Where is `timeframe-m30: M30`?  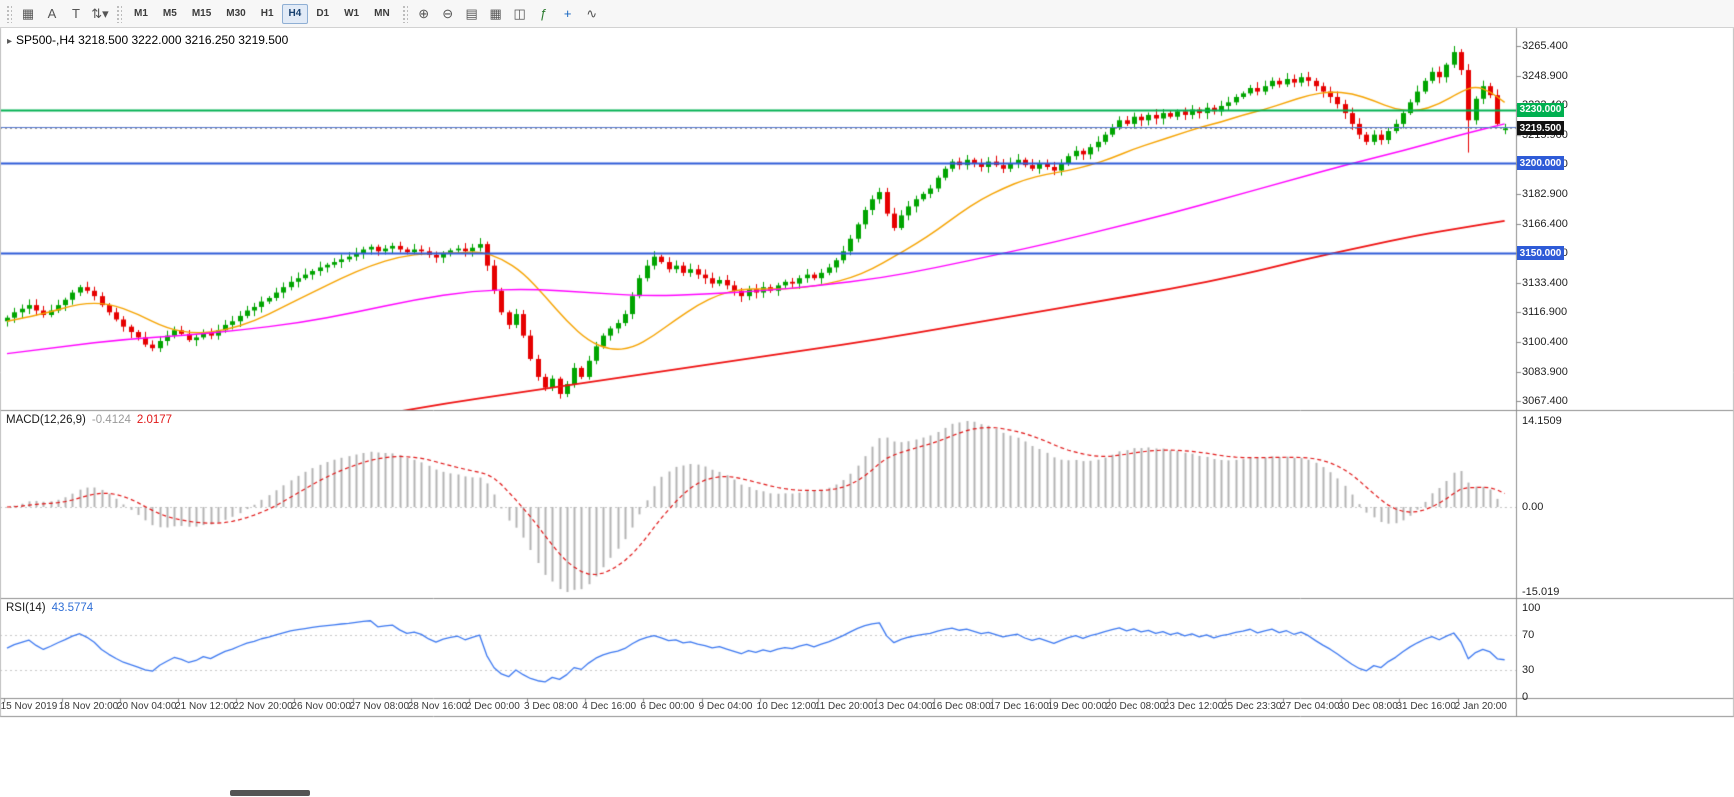 timeframe-m30: M30 is located at coordinates (236, 13).